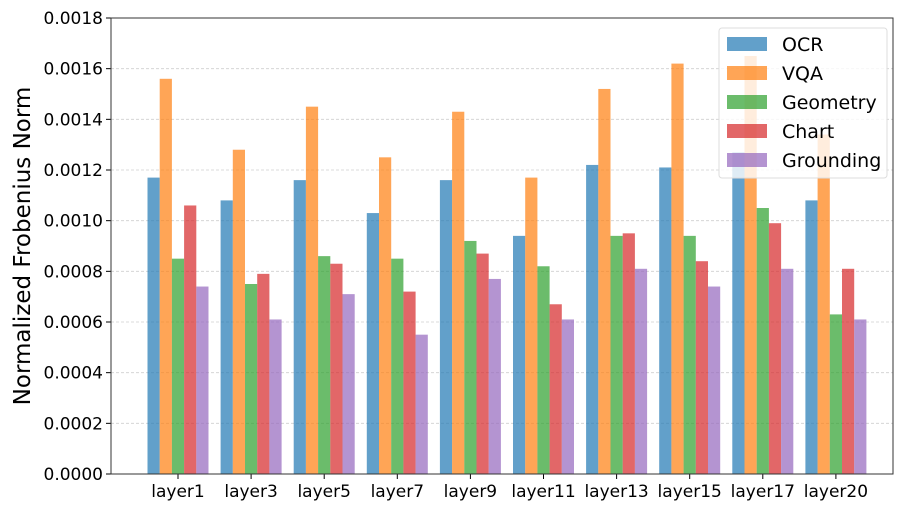 This screenshot has width=913, height=512. I want to click on bar-grounding-layer17, so click(787, 371).